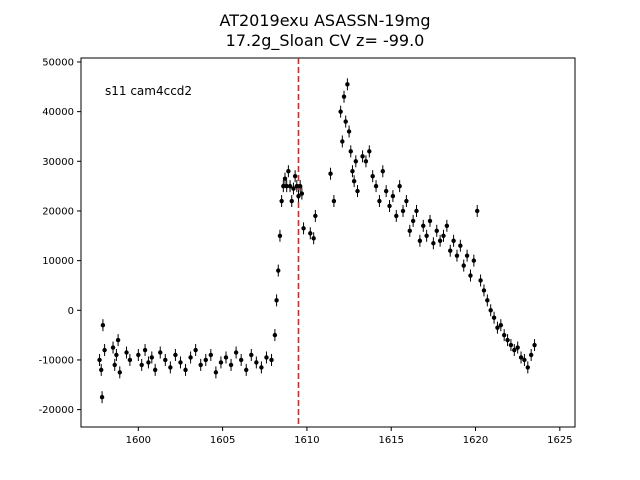 The width and height of the screenshot is (640, 480). I want to click on chart-title-line-1: AT2019exu ASASSN-19mg, so click(325, 20).